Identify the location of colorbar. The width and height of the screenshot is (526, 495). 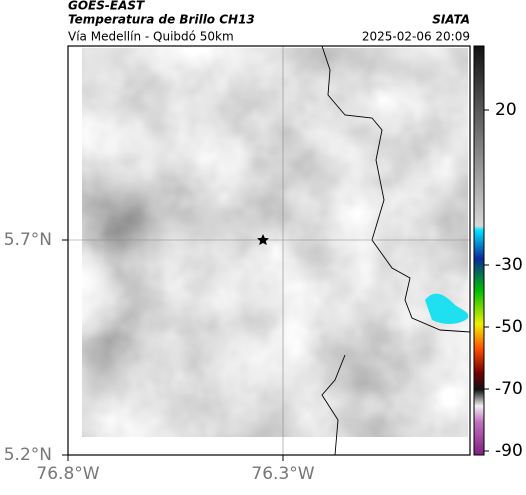
(479, 250).